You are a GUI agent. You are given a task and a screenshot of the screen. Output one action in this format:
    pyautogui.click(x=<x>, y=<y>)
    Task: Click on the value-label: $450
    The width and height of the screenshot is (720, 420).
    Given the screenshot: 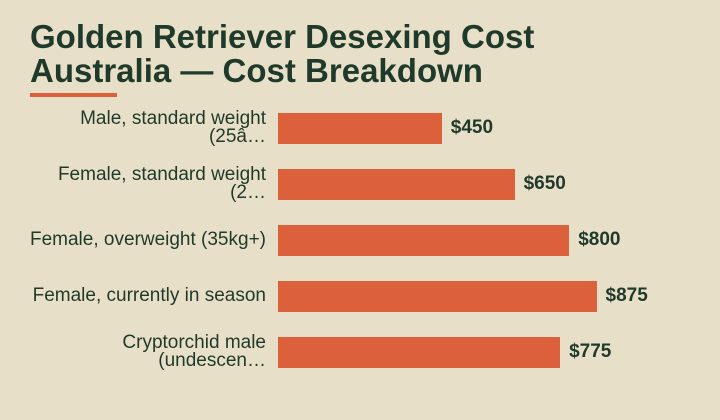 What is the action you would take?
    pyautogui.click(x=472, y=127)
    